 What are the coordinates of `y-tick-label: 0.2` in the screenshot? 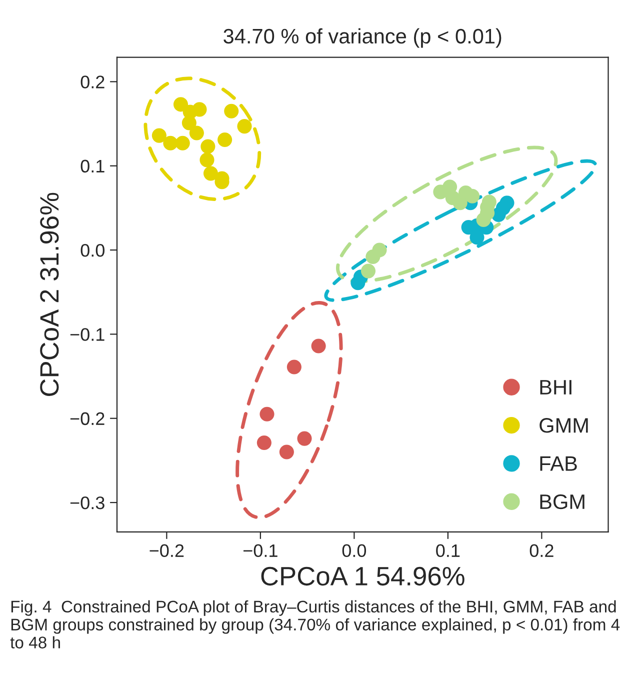 It's located at (92, 82).